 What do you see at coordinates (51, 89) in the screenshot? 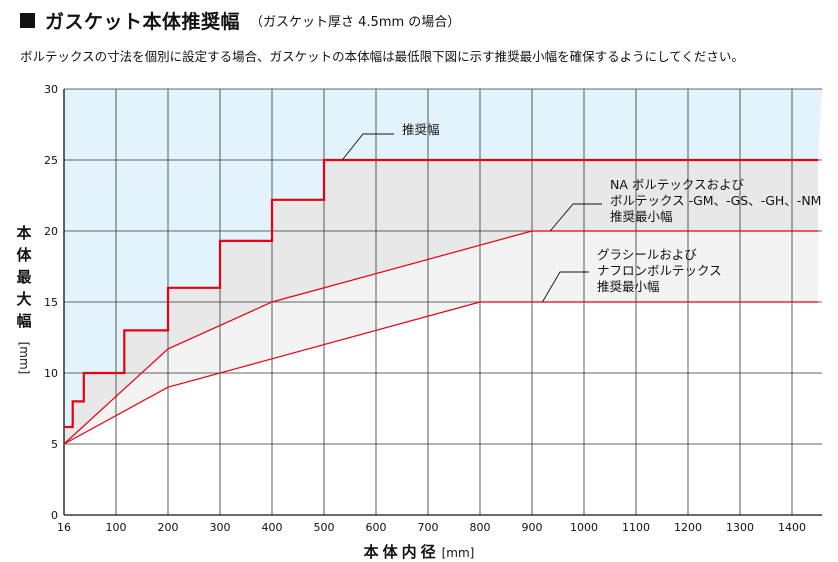
I see `y-tick-label: 30` at bounding box center [51, 89].